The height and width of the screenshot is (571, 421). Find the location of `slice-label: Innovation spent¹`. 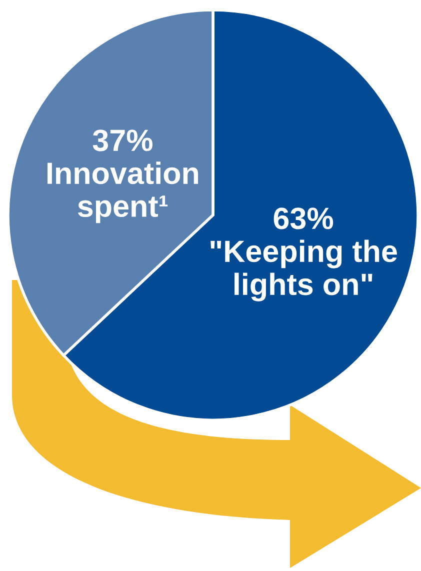

slice-label: Innovation spent¹ is located at coordinates (123, 193).